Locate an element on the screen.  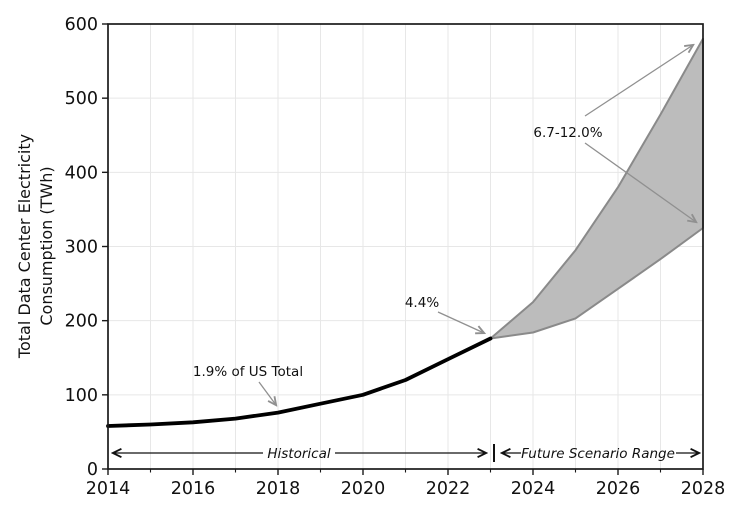
future-span: Future Scenario Range is located at coordinates (600, 454).